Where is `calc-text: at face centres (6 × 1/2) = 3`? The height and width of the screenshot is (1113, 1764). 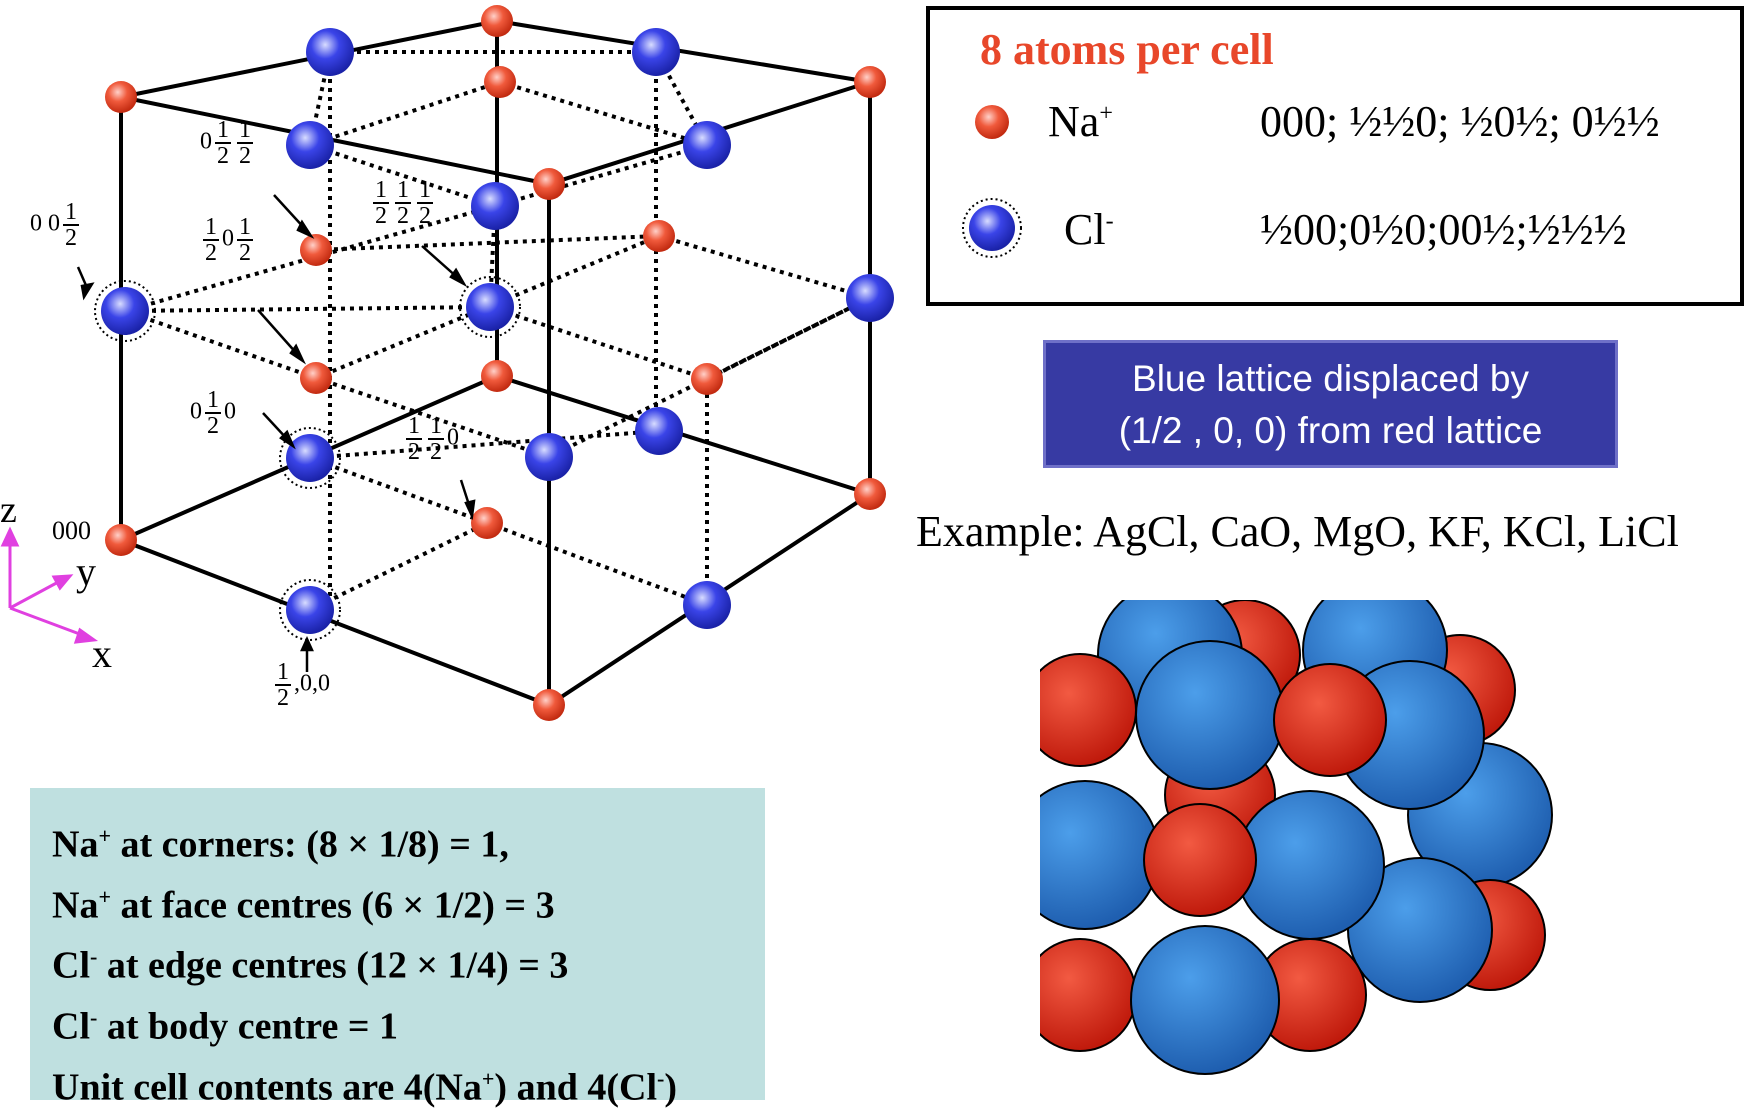
calc-text: at face centres (6 × 1/2) = 3 is located at coordinates (333, 905).